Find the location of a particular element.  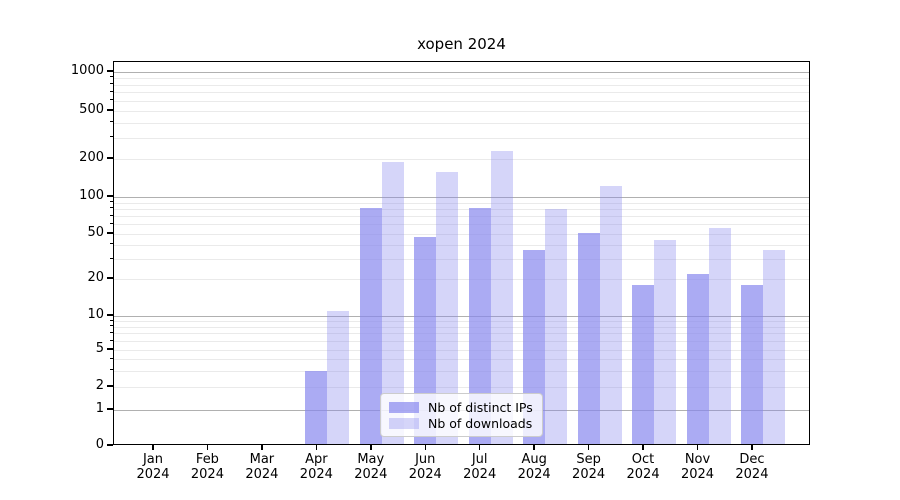

y-tick-label: 1000 is located at coordinates (87, 70).